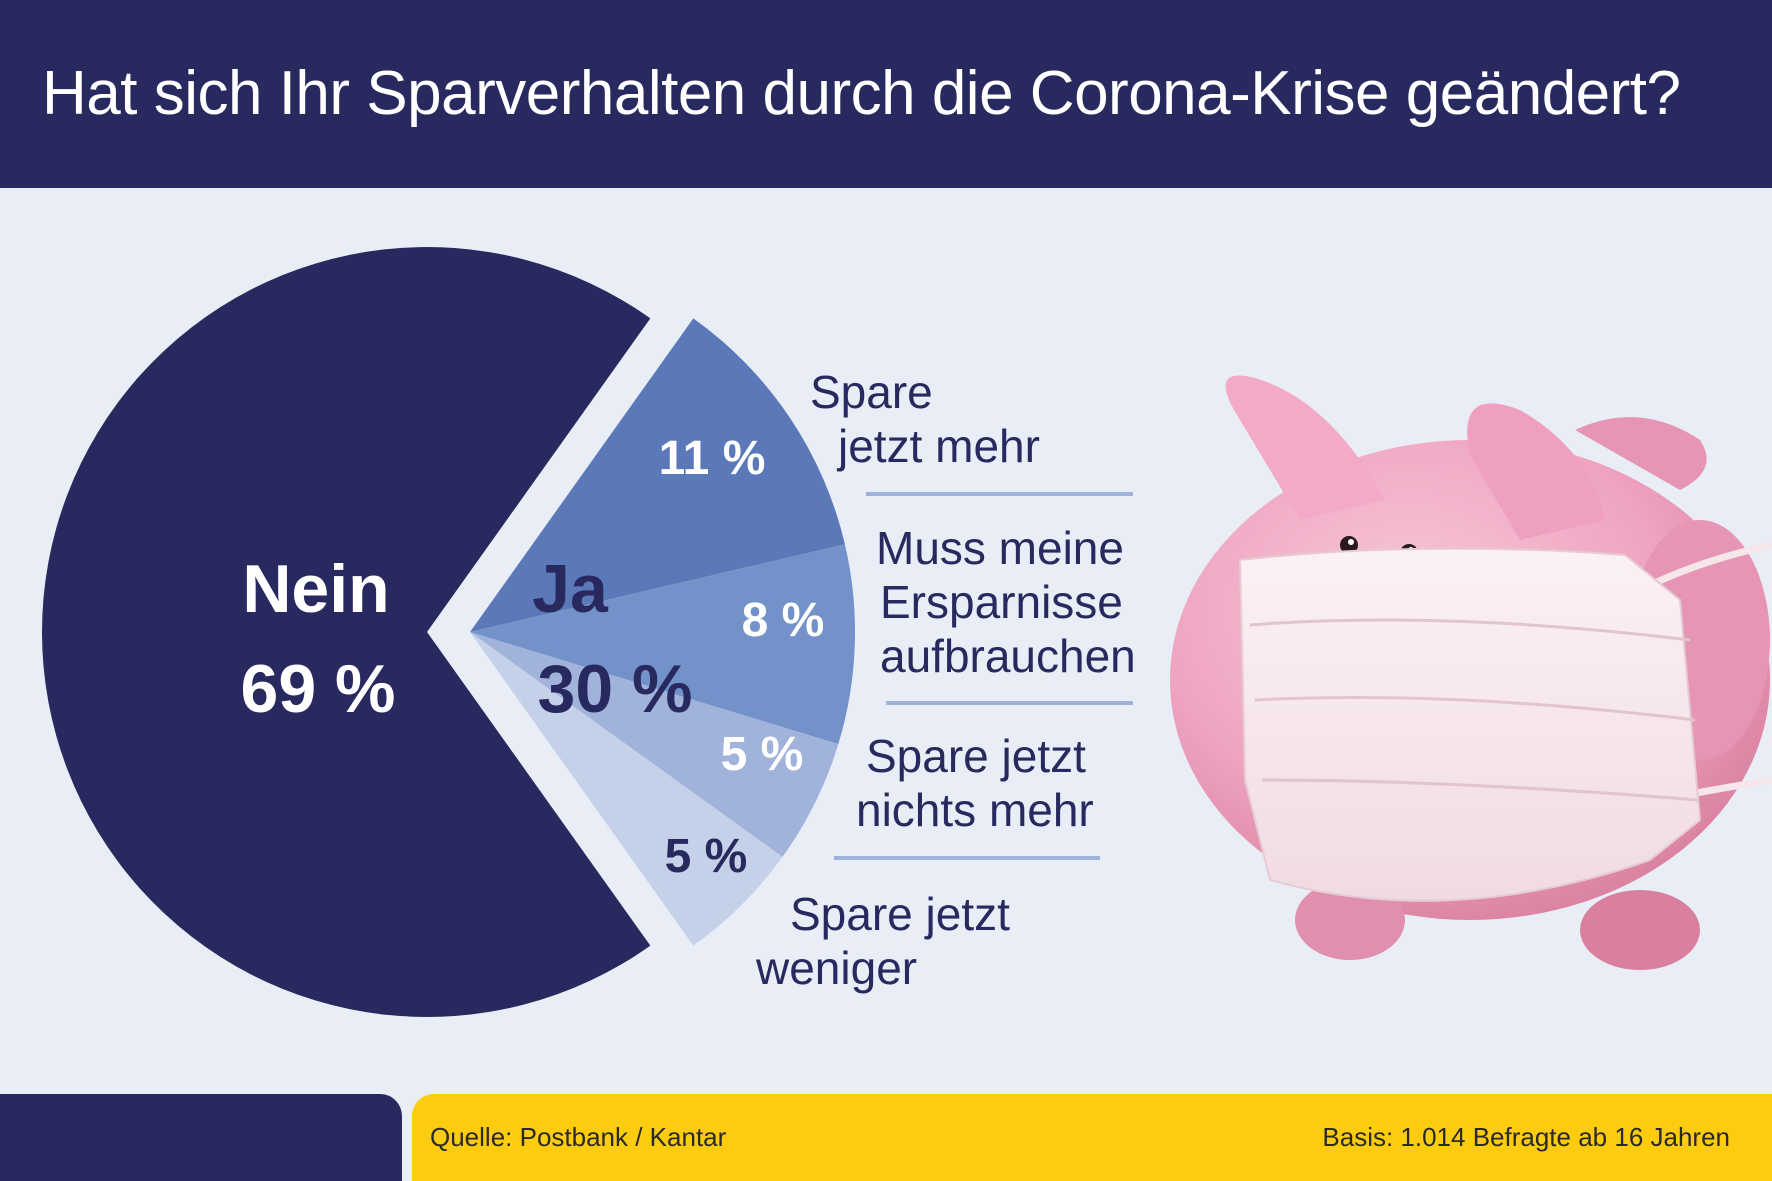 This screenshot has width=1772, height=1181. Describe the element at coordinates (706, 856) in the screenshot. I see `breakdown-value-4: 5 %` at that location.